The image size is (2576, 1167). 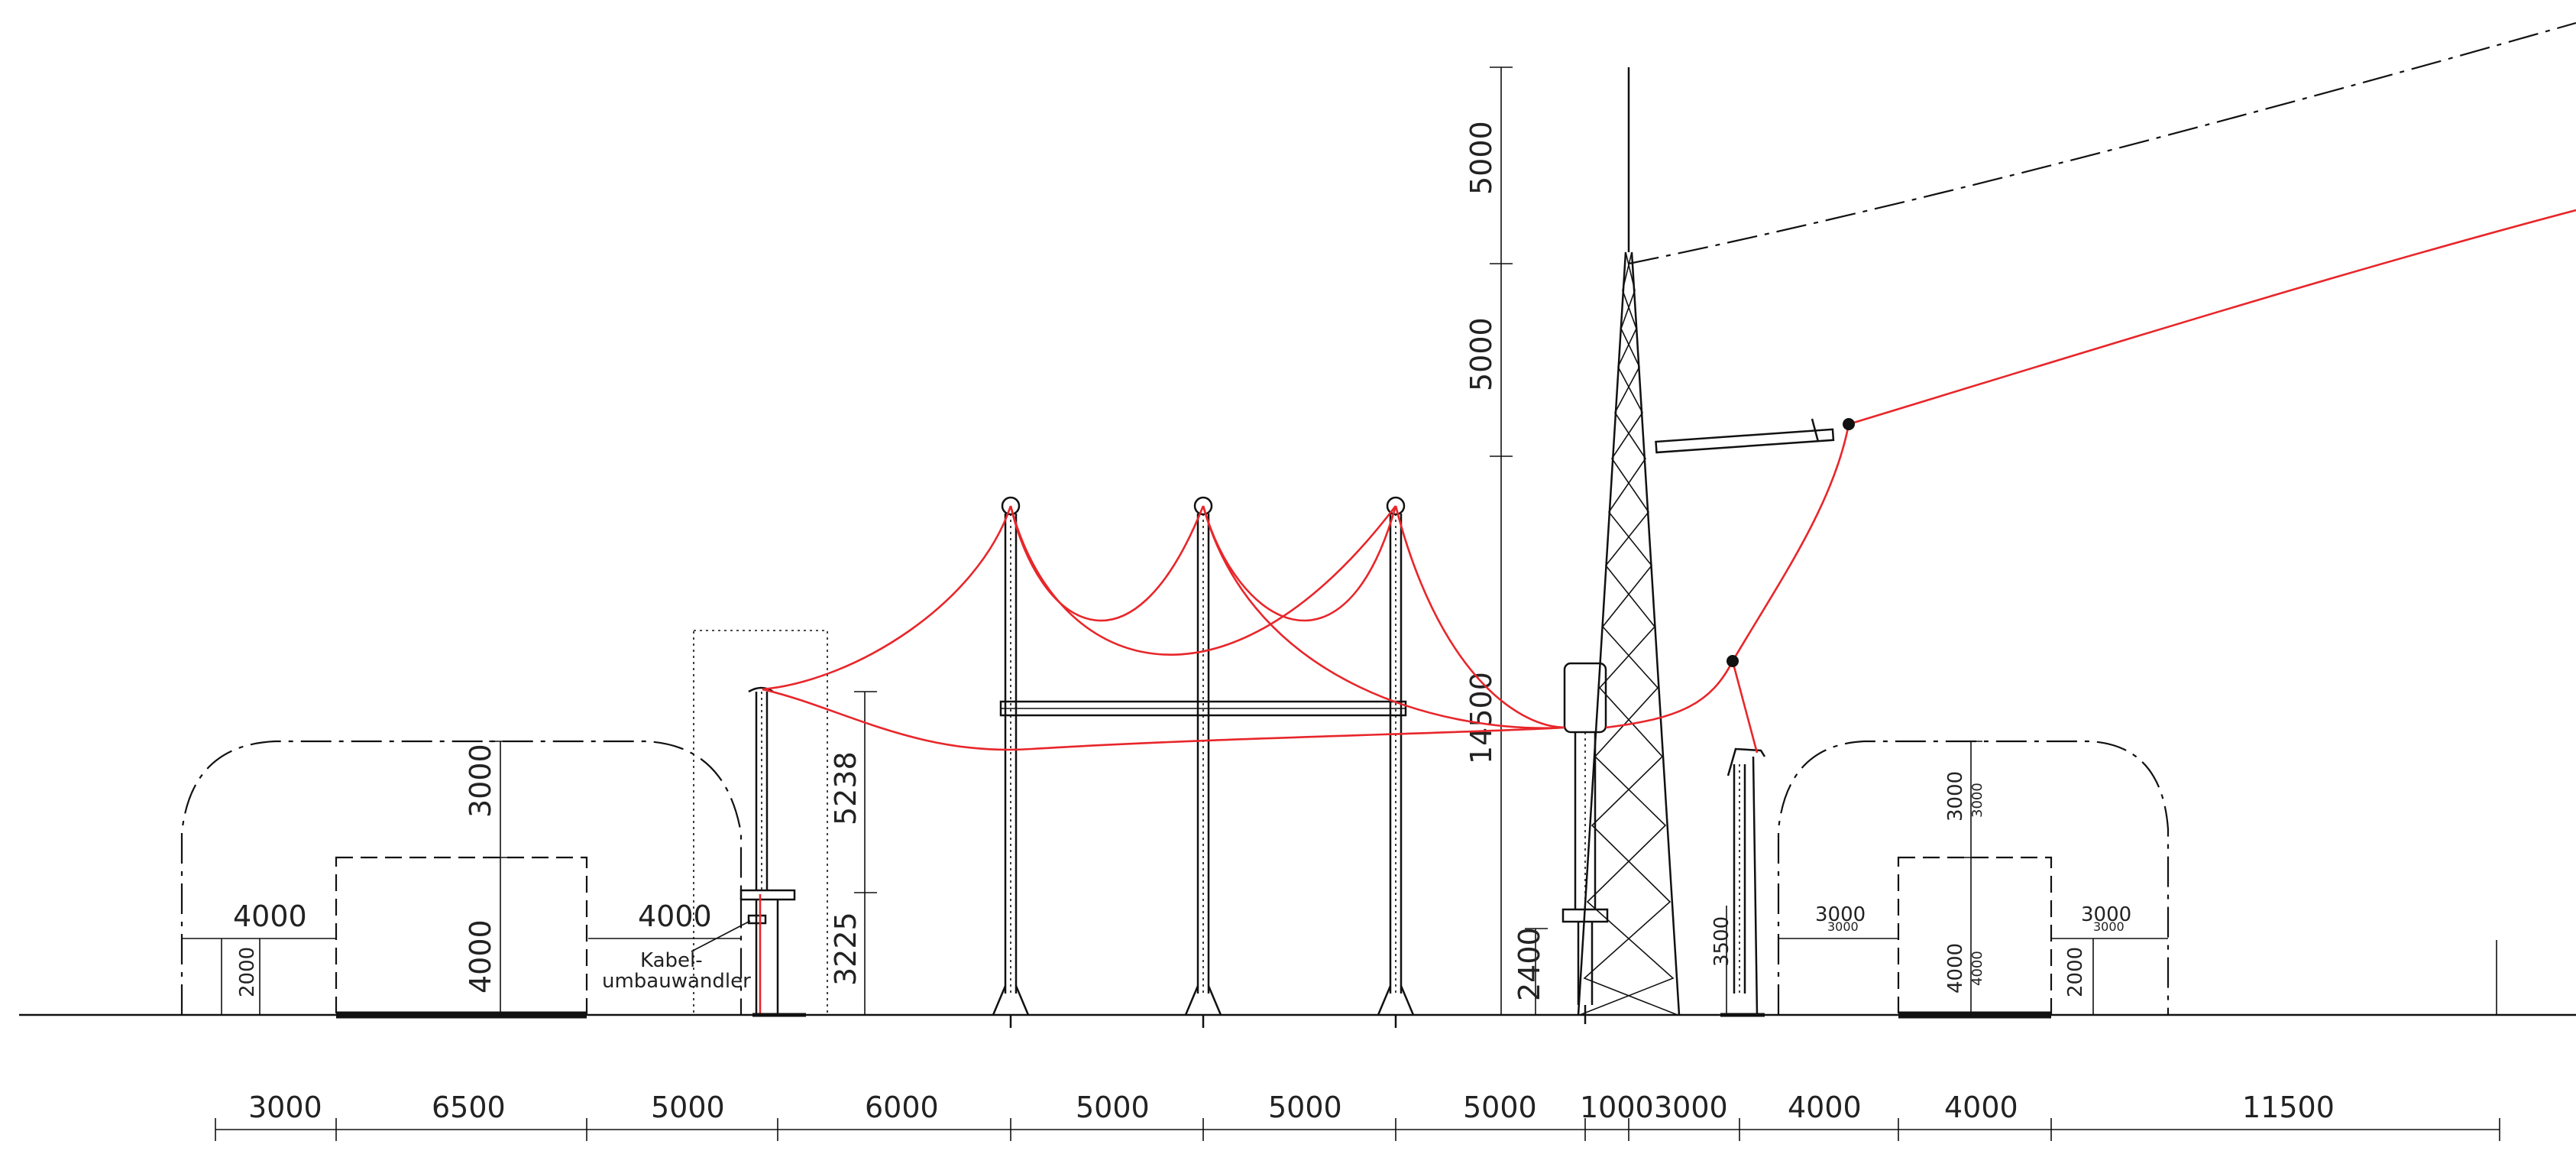 What do you see at coordinates (1743, 882) in the screenshot?
I see `surge-arrester` at bounding box center [1743, 882].